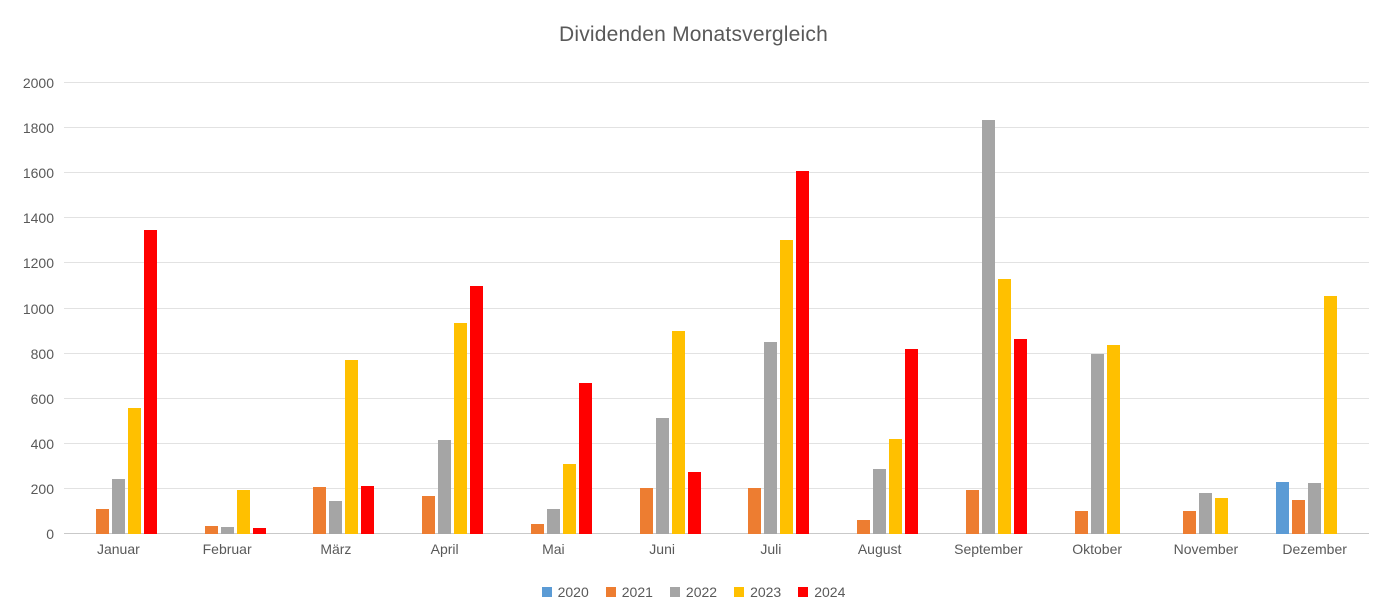  Describe the element at coordinates (693, 592) in the screenshot. I see `legend-item-2022: 2022` at that location.